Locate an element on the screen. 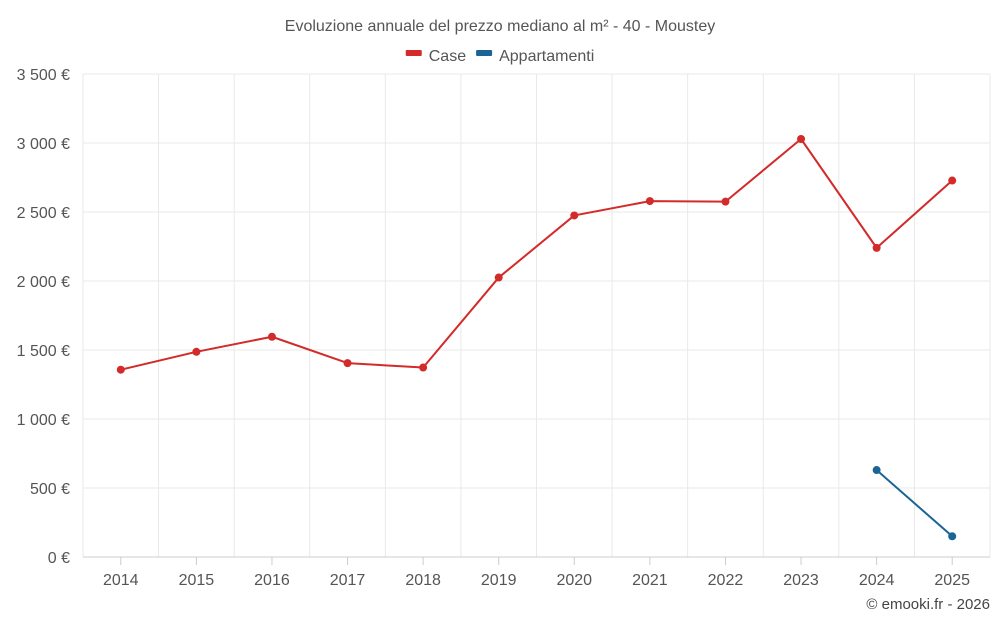  x-tick-label: 2022 is located at coordinates (726, 580).